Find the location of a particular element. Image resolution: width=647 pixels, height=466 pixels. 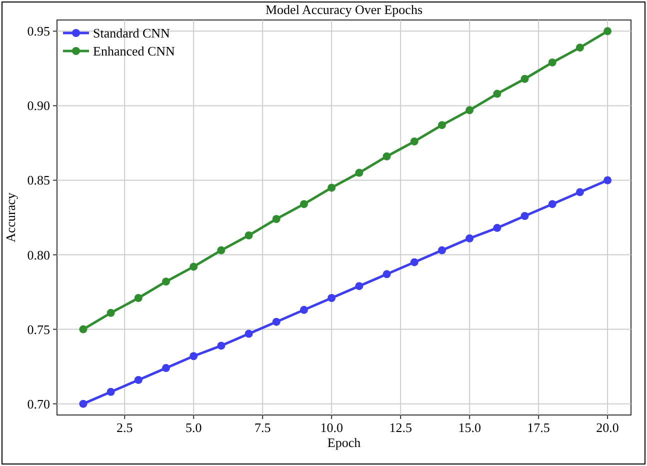

y-tick-label: 0.85 is located at coordinates (38, 180).